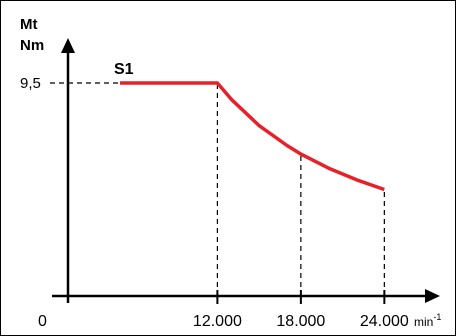 The width and height of the screenshot is (456, 336). Describe the element at coordinates (68, 45) in the screenshot. I see `y-axis-arrow-icon` at that location.